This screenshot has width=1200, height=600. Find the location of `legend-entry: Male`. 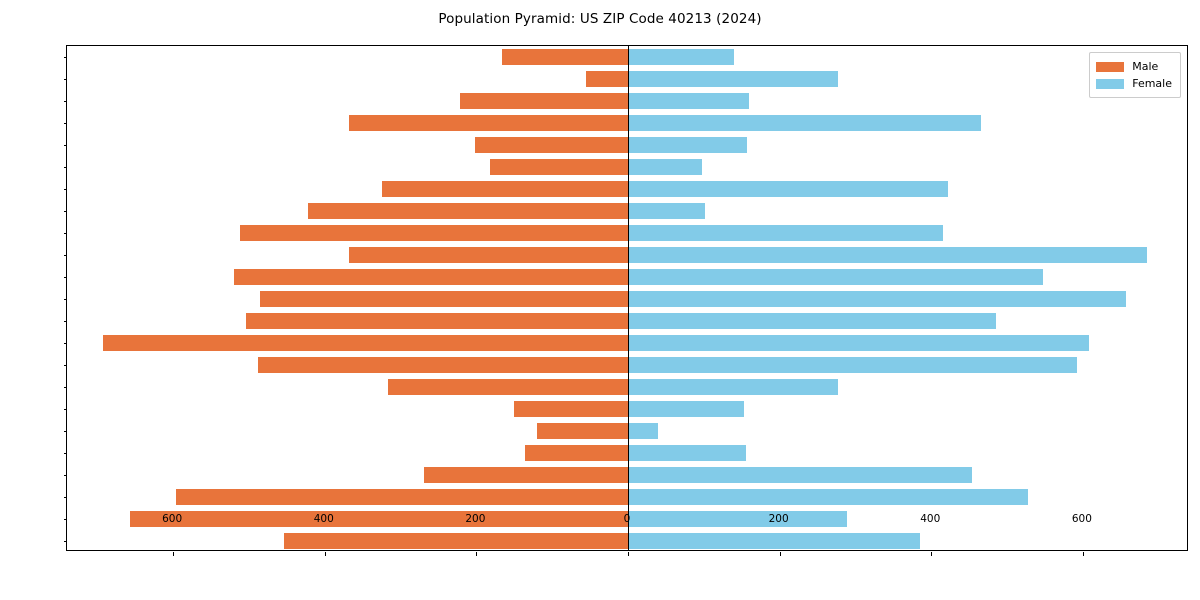

legend-entry: Male is located at coordinates (1134, 66).